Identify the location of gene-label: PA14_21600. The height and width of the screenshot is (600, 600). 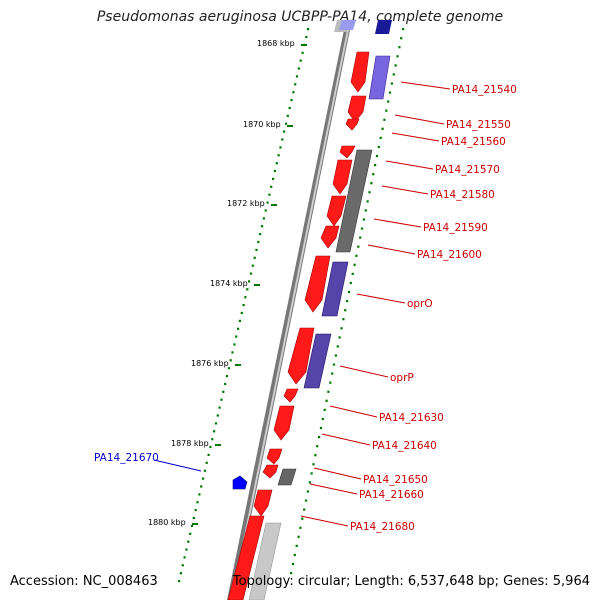
(449, 255).